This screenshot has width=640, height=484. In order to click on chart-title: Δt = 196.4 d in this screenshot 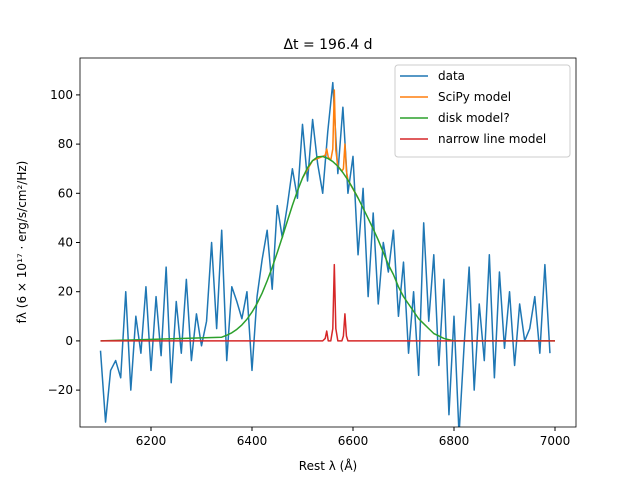, I will do `click(327, 45)`.